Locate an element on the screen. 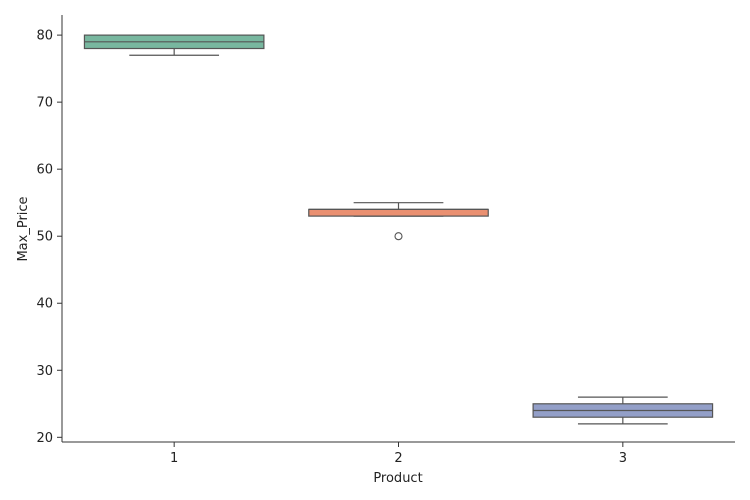  y-ticks: 20 30 40 50 60 70 80 is located at coordinates (49, 237).